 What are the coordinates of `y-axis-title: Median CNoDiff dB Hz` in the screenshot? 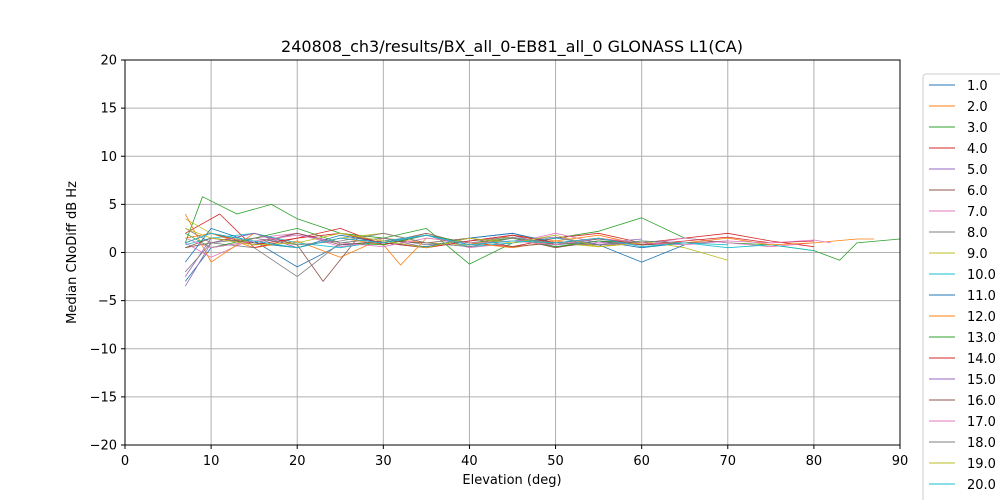 It's located at (72, 252).